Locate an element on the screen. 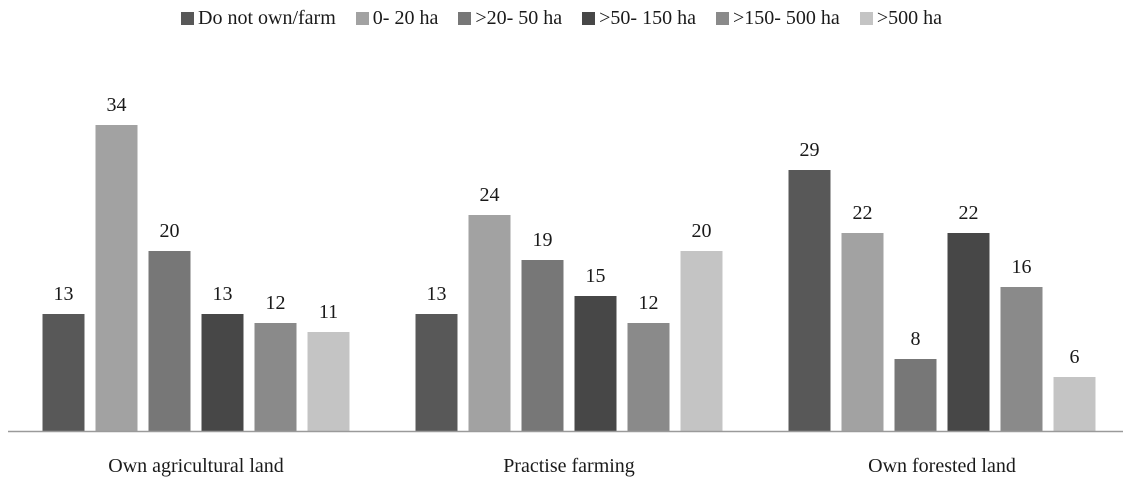 This screenshot has width=1123, height=480. data-label: 8 is located at coordinates (916, 339).